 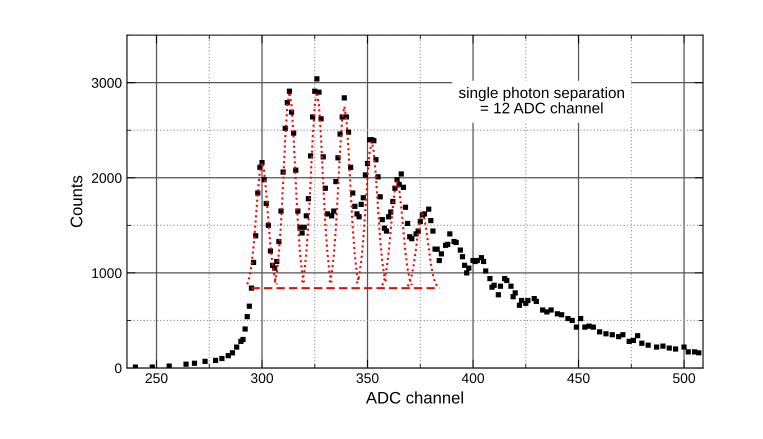 I want to click on y-tick-label: 1000, so click(x=107, y=273).